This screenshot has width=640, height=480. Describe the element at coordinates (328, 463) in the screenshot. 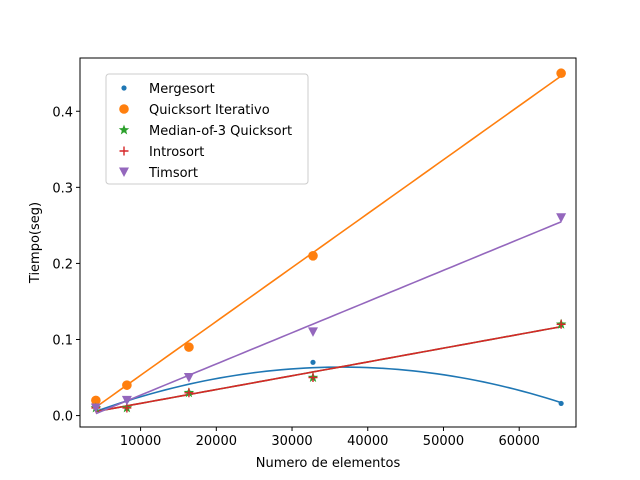

I see `x-axis-label: Numero de elementos` at that location.